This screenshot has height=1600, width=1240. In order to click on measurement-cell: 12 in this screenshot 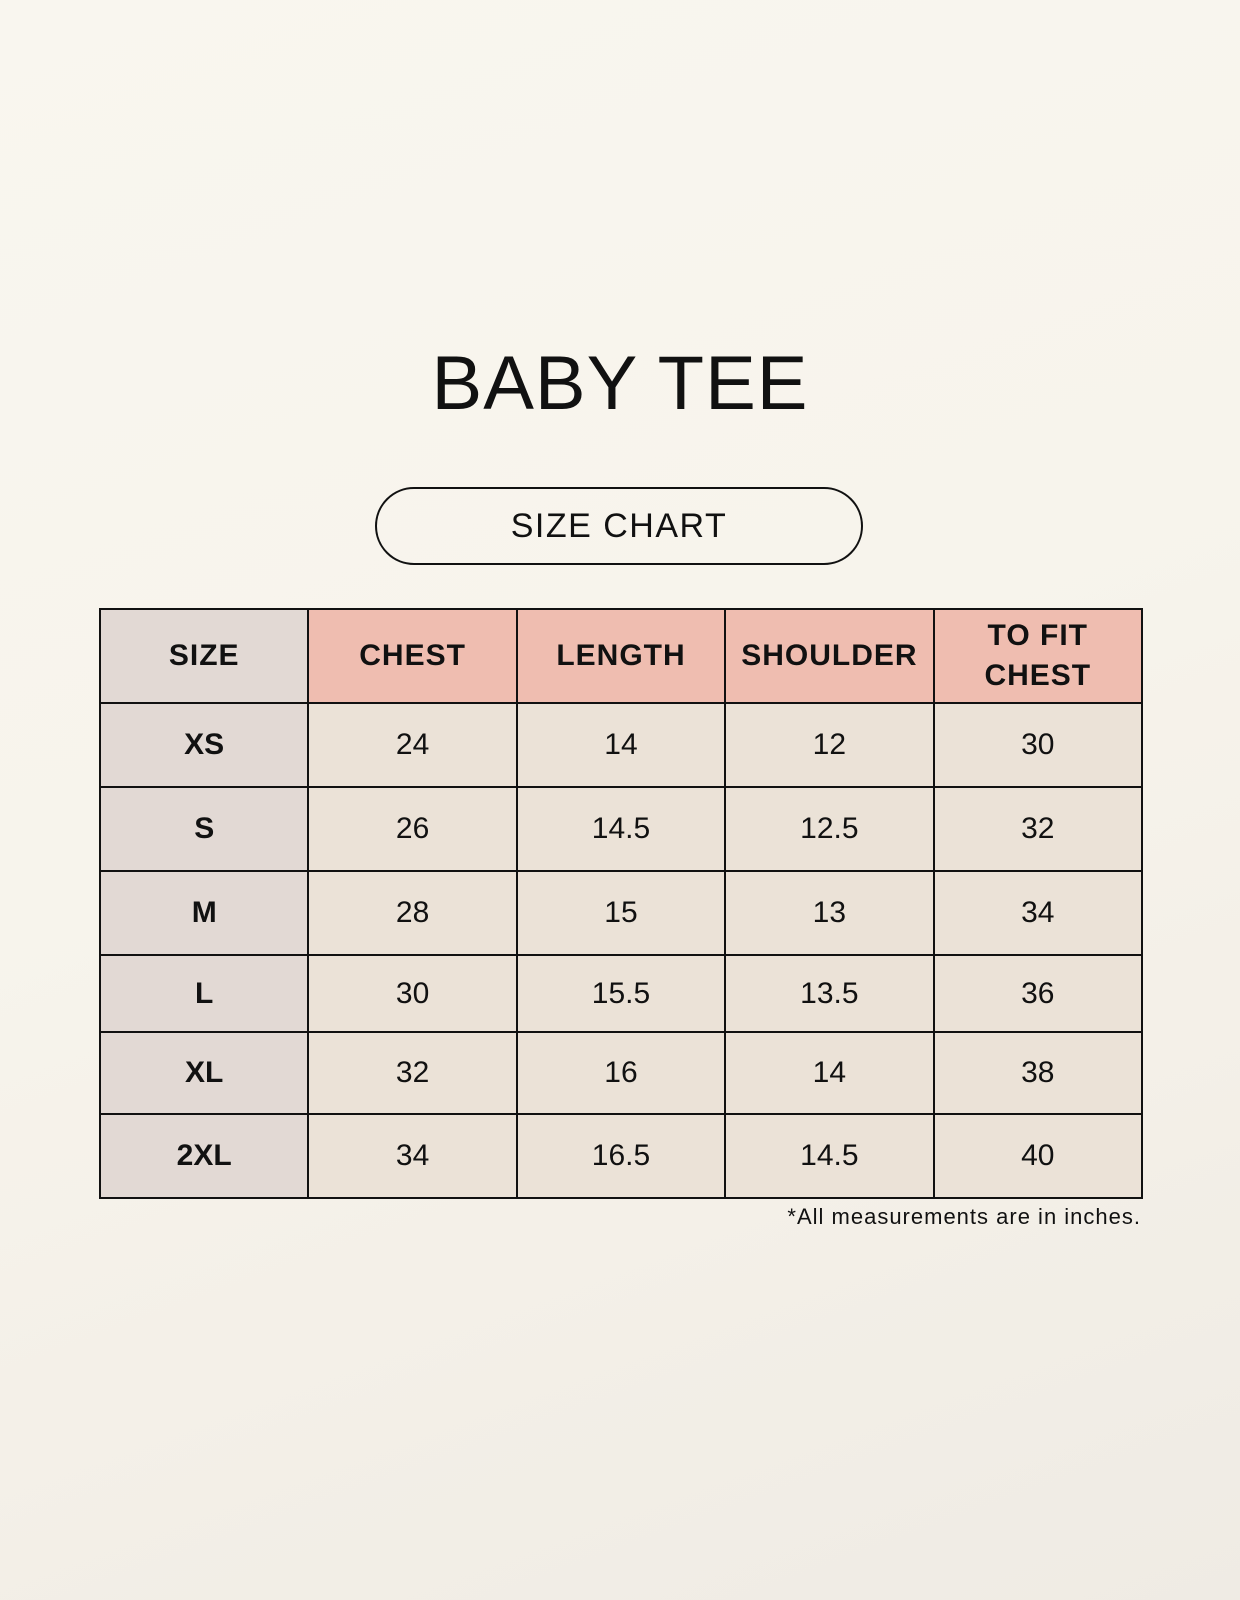, I will do `click(829, 745)`.